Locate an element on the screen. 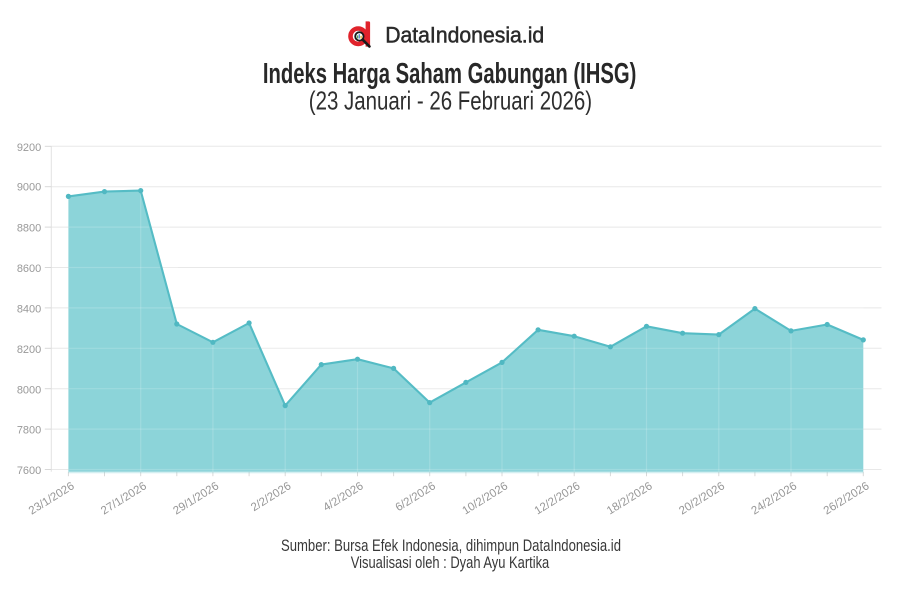 Image resolution: width=900 pixels, height=600 pixels. svg-text: DataIndonesia.id is located at coordinates (464, 35).